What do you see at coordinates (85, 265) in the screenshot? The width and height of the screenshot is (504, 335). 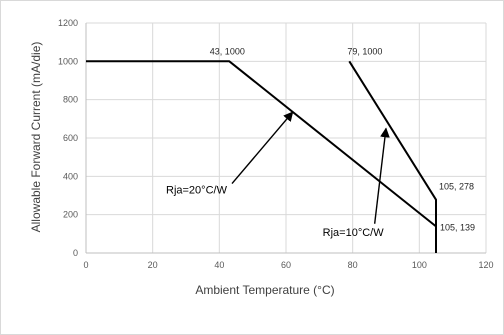 I see `x-tick-label: 0` at bounding box center [85, 265].